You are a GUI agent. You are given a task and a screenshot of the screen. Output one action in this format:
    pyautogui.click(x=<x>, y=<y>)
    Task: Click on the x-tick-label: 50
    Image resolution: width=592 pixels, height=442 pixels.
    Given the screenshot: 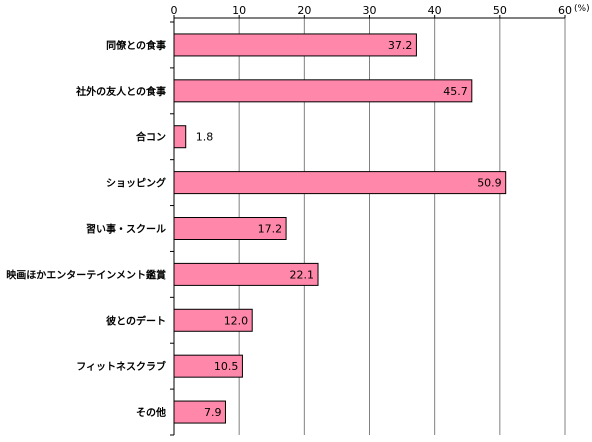 What is the action you would take?
    pyautogui.click(x=500, y=10)
    